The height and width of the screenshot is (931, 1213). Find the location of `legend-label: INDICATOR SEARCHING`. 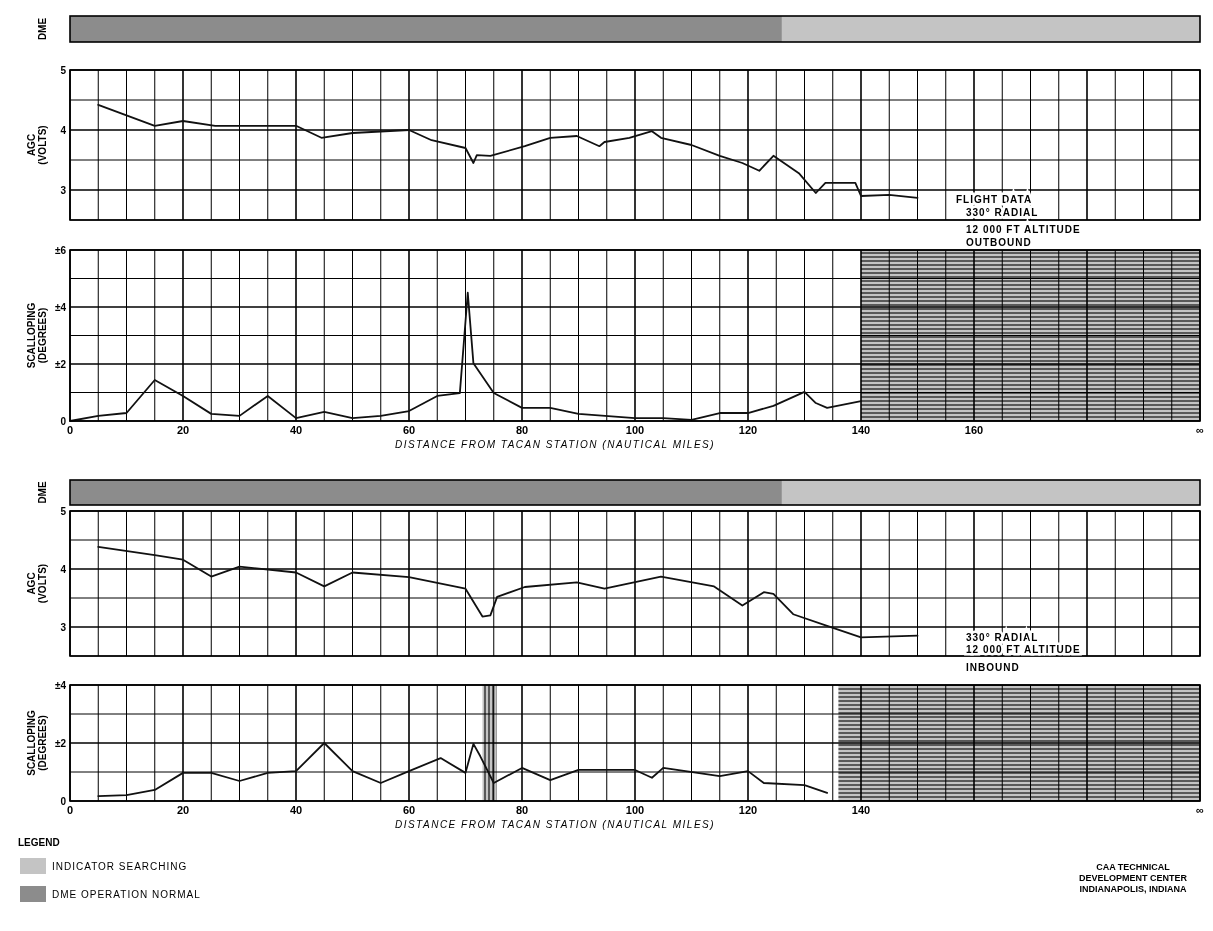

legend-label: INDICATOR SEARCHING is located at coordinates (120, 866).